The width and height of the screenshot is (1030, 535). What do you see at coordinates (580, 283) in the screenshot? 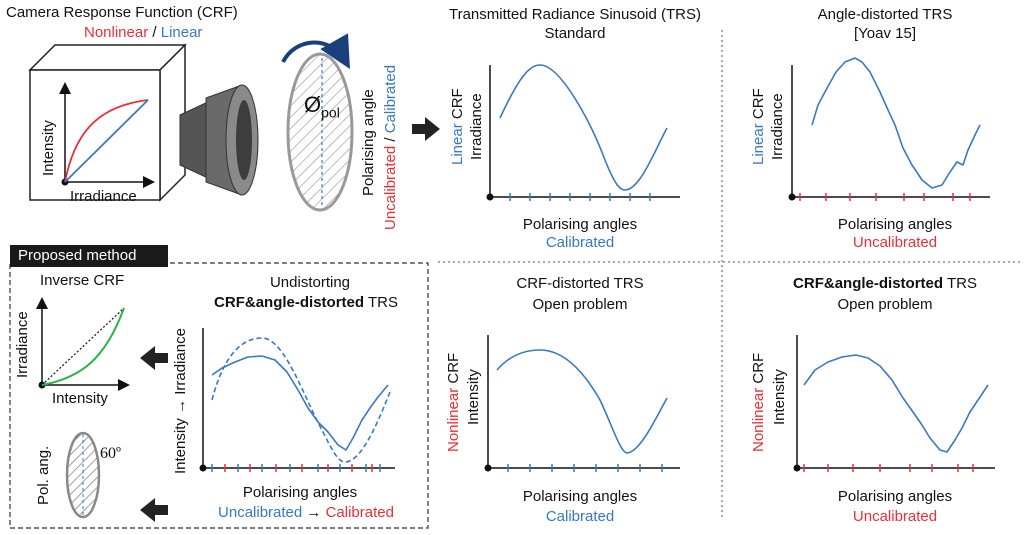
I see `panel-crf-title: CRF-distorted TRS` at bounding box center [580, 283].